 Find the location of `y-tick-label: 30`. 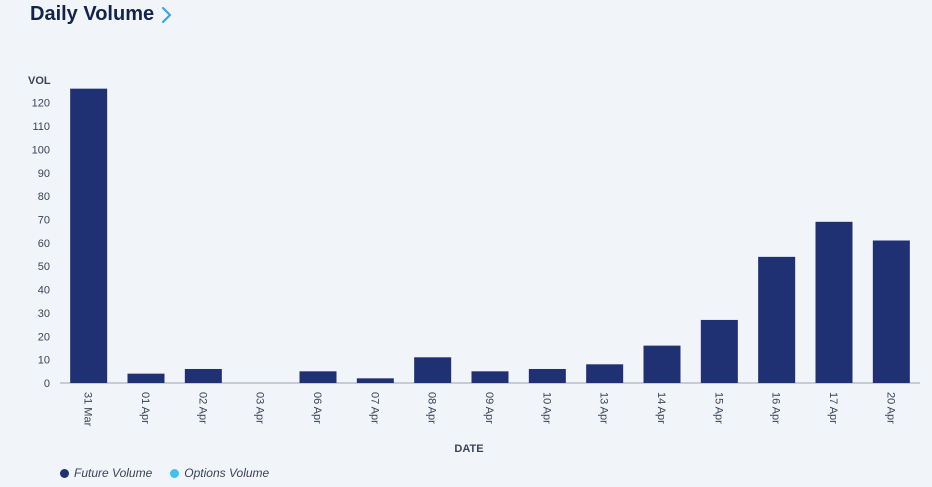

y-tick-label: 30 is located at coordinates (44, 314).